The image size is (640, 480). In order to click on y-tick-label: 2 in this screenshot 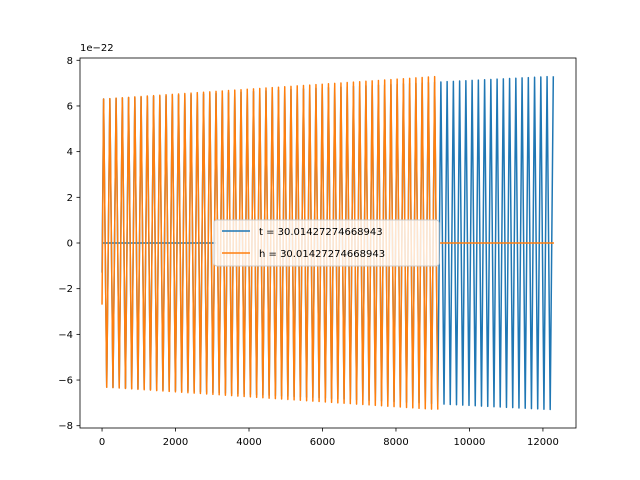, I will do `click(70, 198)`.